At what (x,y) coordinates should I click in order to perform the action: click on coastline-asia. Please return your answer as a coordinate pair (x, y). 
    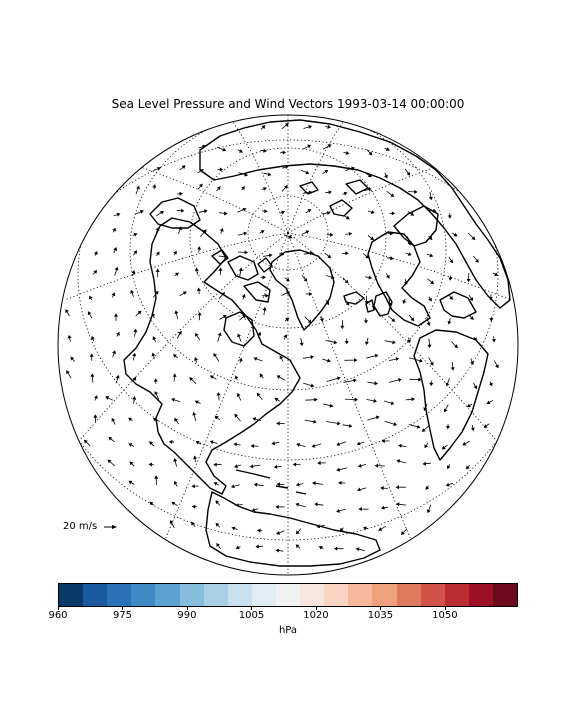
    Looking at the image, I should click on (355, 214).